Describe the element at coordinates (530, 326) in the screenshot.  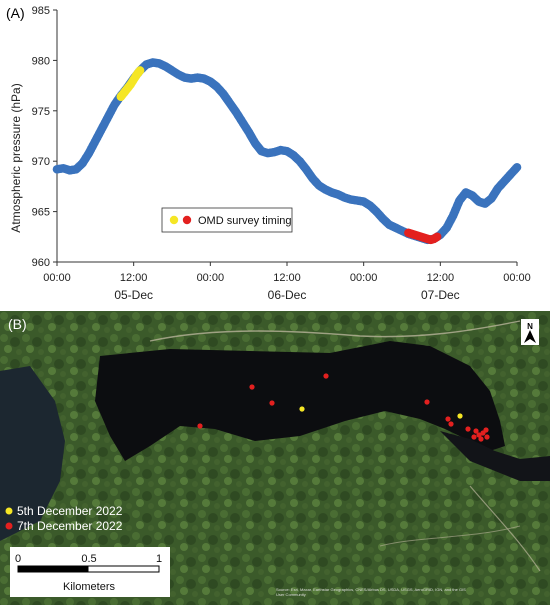
I see `north-label: N` at that location.